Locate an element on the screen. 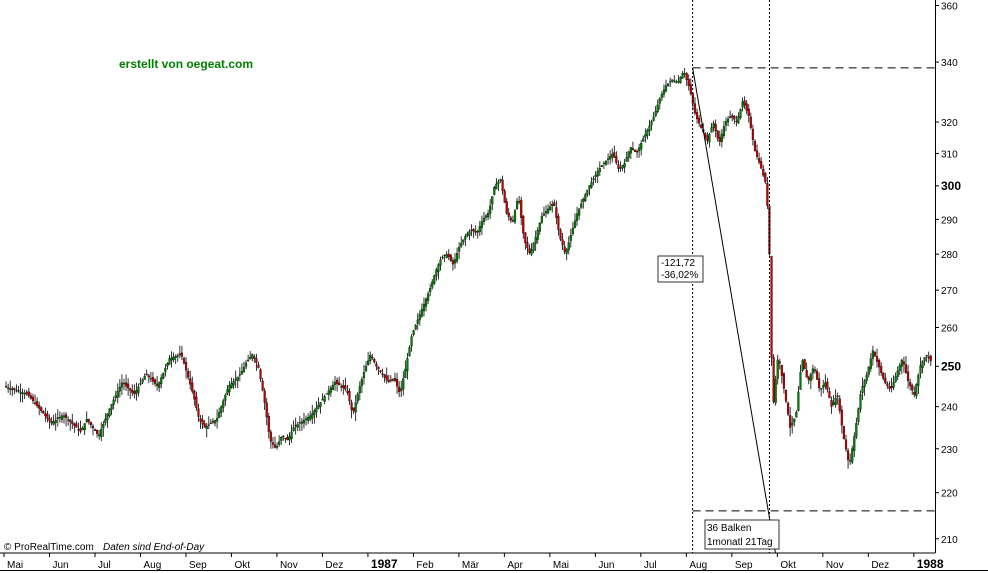 The height and width of the screenshot is (573, 988). y-tick-label: 220 is located at coordinates (949, 494).